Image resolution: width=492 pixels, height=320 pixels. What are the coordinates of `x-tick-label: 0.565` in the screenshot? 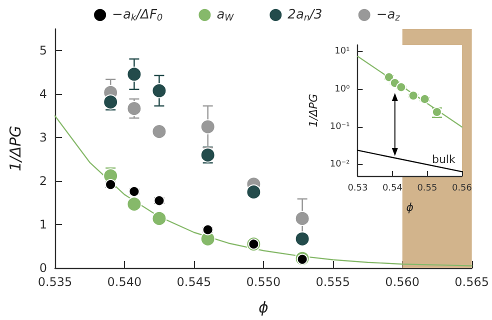 It's located at (472, 282).